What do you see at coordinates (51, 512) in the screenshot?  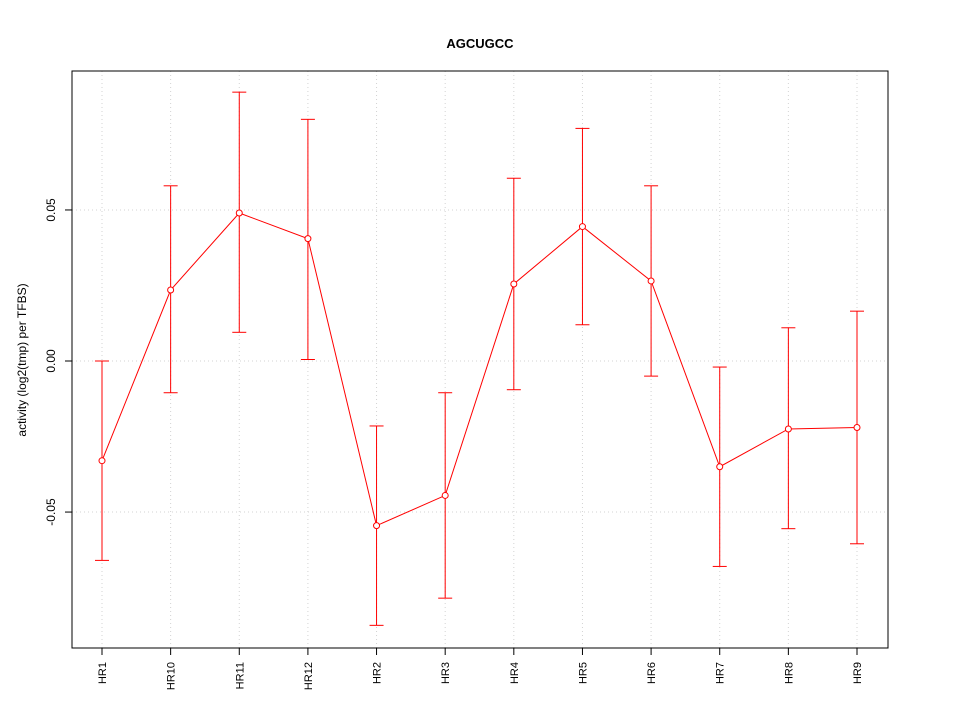 I see `y-tick-label: -0.05` at bounding box center [51, 512].